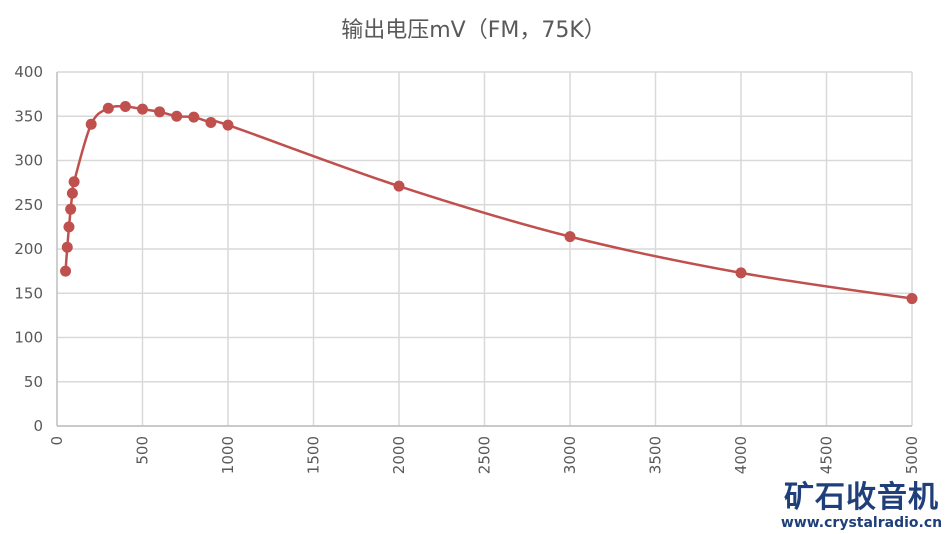 This screenshot has width=947, height=534. What do you see at coordinates (28, 116) in the screenshot?
I see `y-tick-label: 350` at bounding box center [28, 116].